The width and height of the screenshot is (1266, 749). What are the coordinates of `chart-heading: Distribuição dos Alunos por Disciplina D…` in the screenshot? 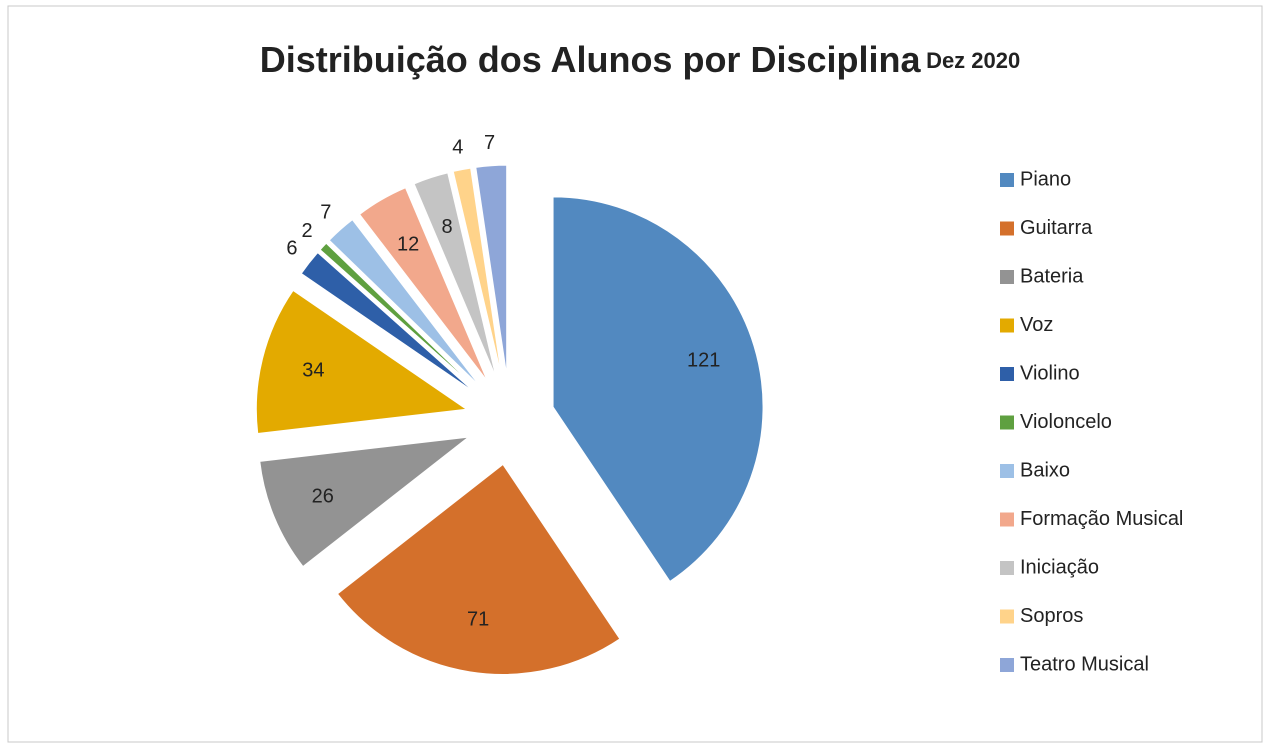 It's located at (640, 59).